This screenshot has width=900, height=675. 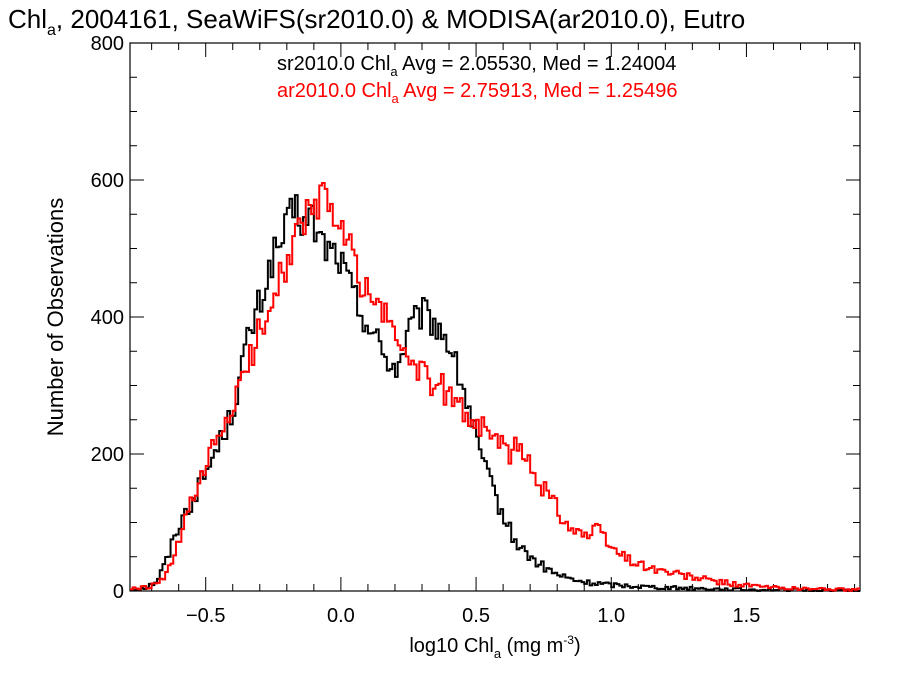 What do you see at coordinates (55, 317) in the screenshot?
I see `y-axis-label: Number of Observations` at bounding box center [55, 317].